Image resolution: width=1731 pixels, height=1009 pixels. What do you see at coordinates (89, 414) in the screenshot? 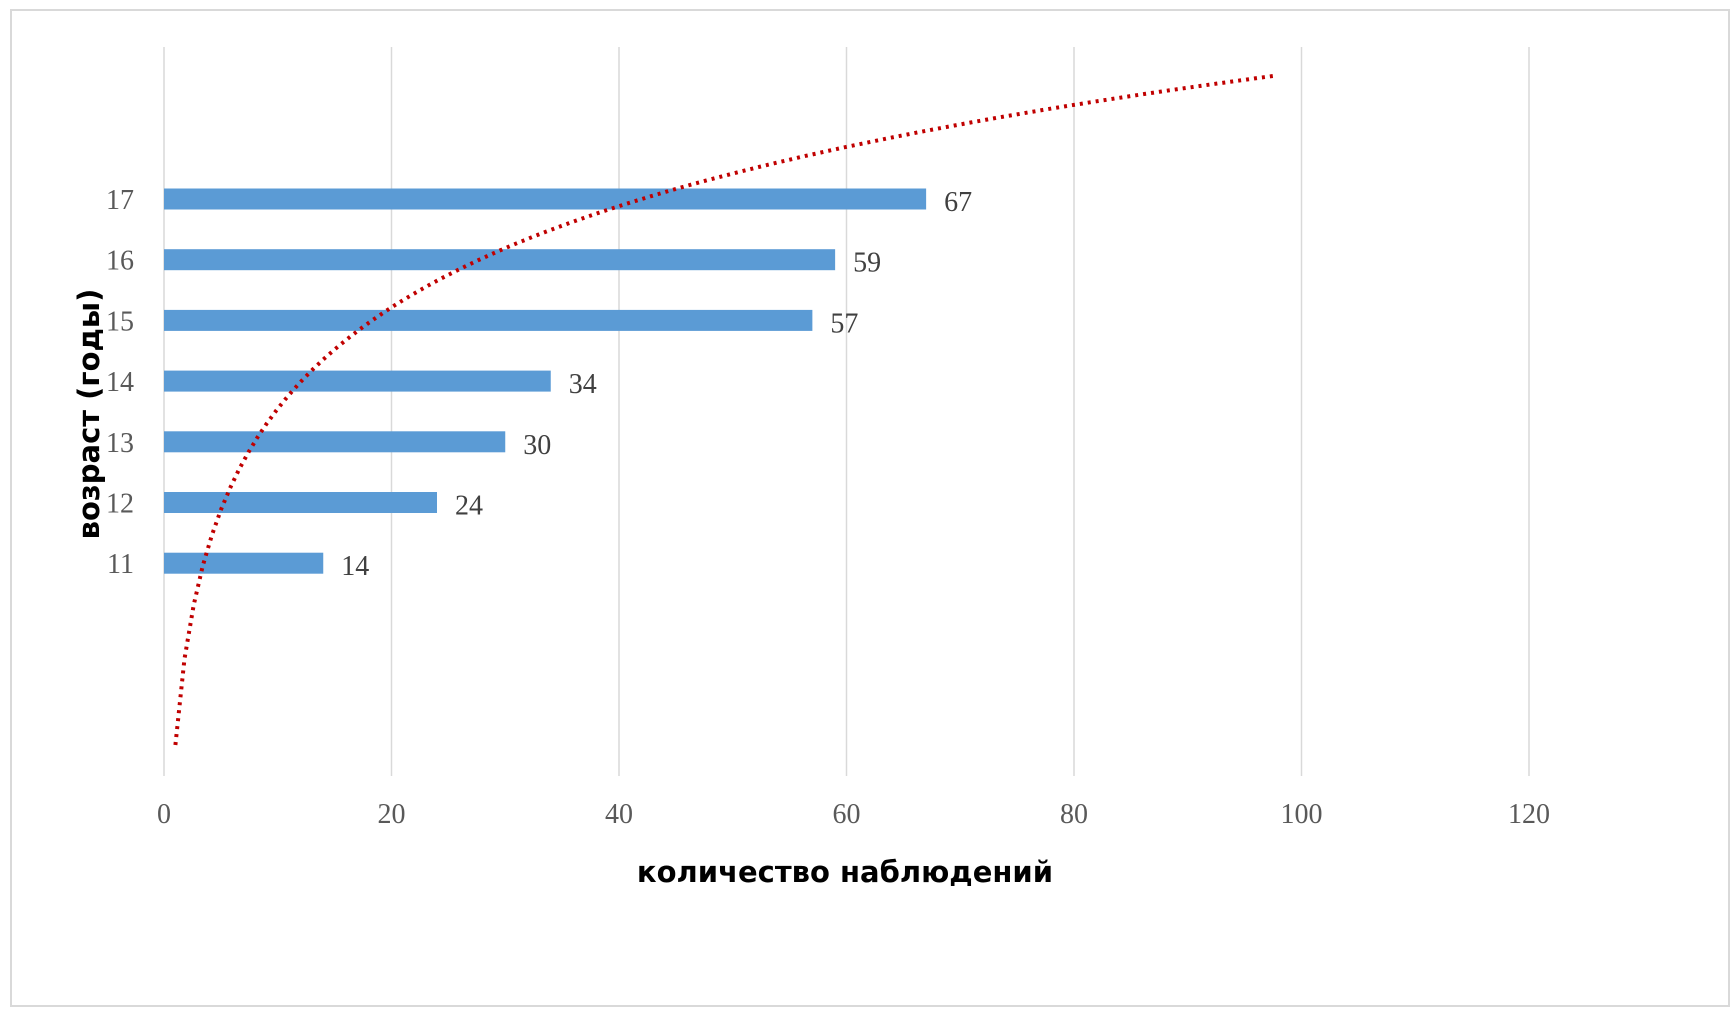
I see `y-axis-title: возраст (годы)` at bounding box center [89, 414].